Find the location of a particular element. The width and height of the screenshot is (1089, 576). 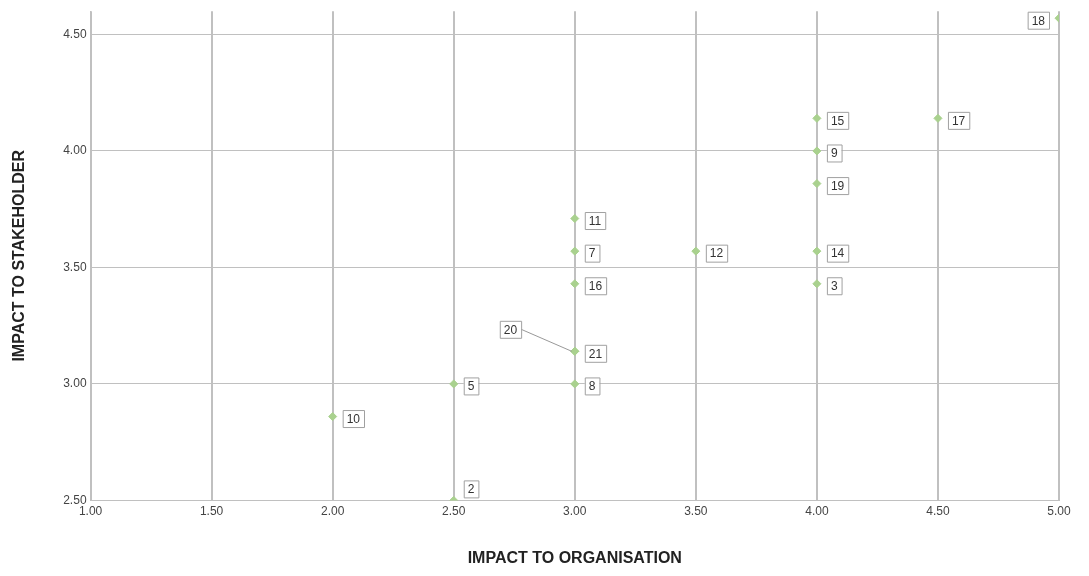

x-tick-label: 4.50 is located at coordinates (938, 510).